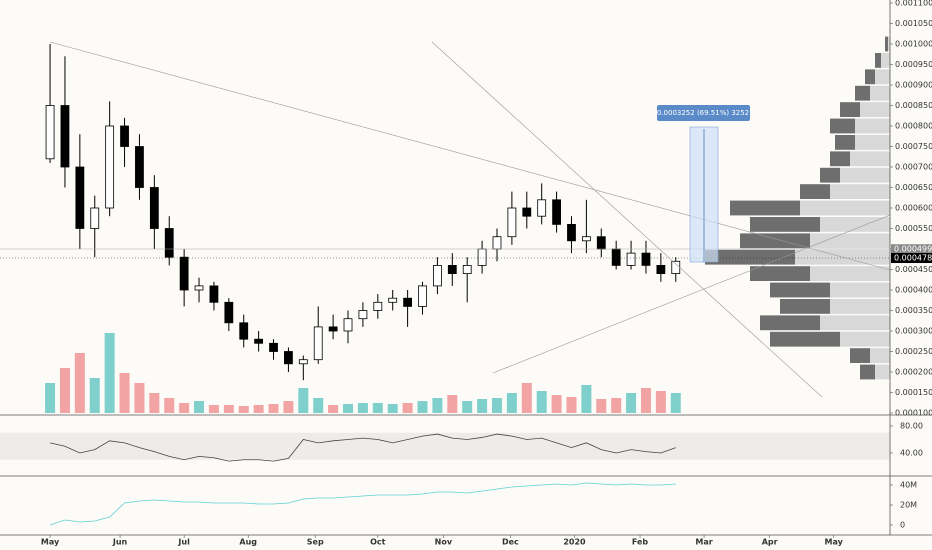 The image size is (932, 550). I want to click on rsi-line, so click(362, 447).